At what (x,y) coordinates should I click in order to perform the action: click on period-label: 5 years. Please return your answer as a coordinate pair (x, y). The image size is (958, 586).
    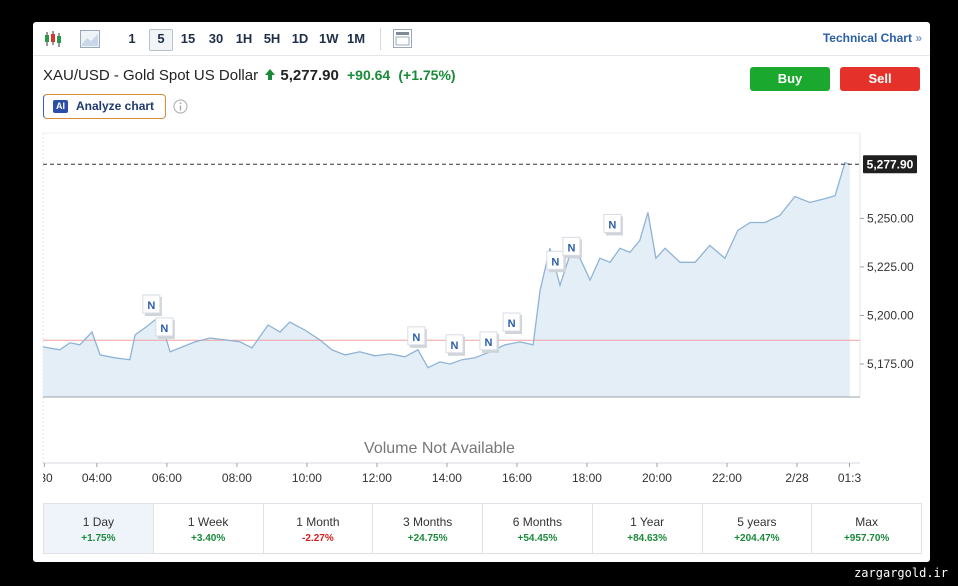
    Looking at the image, I should click on (757, 522).